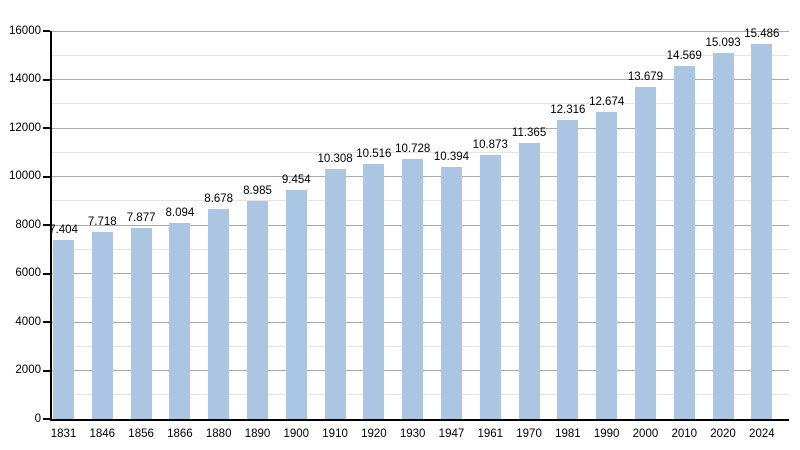 The width and height of the screenshot is (800, 450). Describe the element at coordinates (180, 212) in the screenshot. I see `bar-value-label: 8.094` at that location.